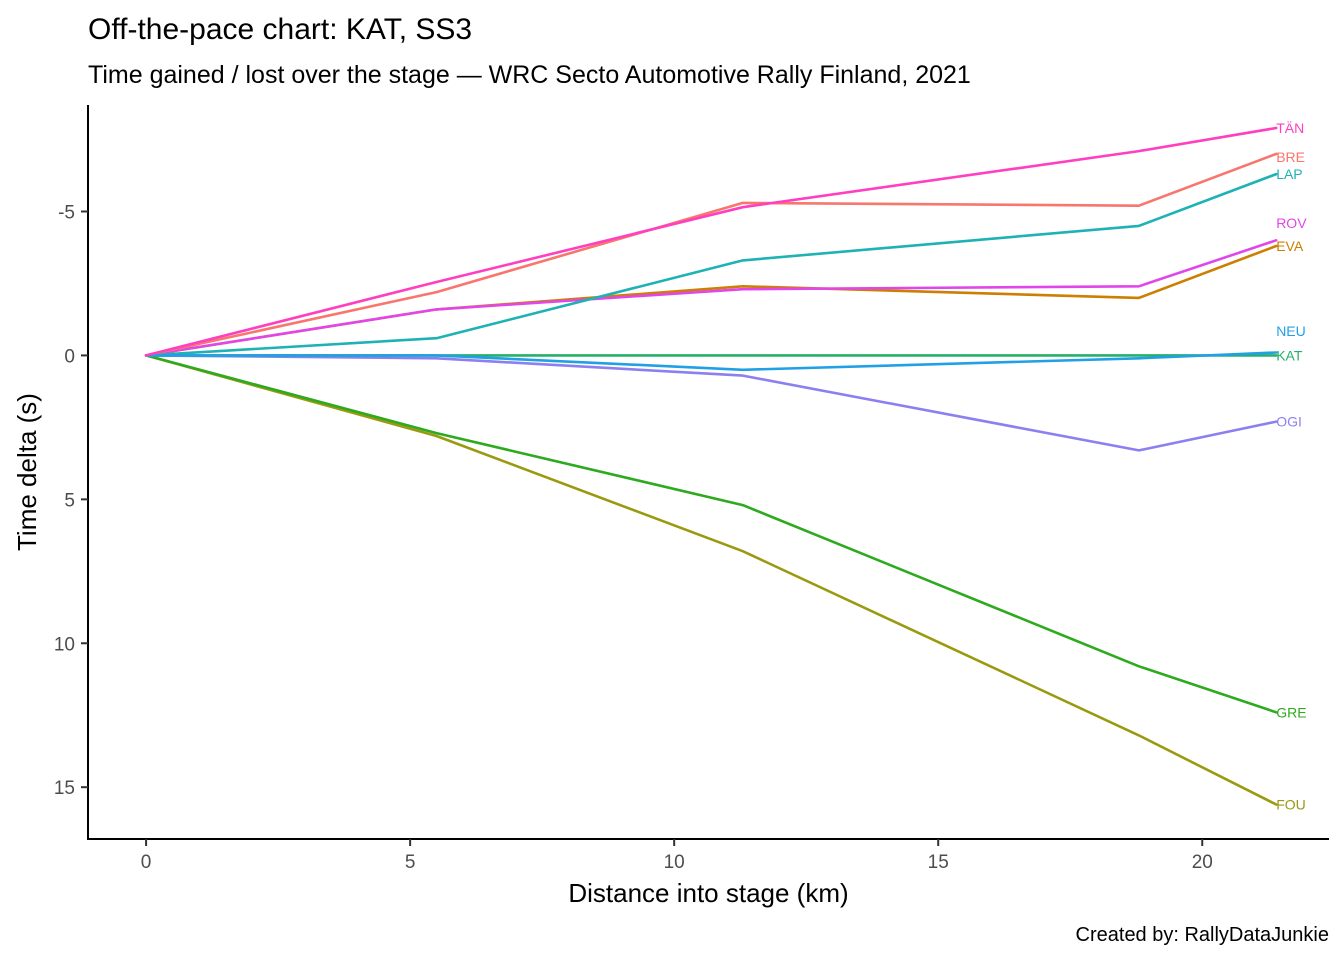 The width and height of the screenshot is (1344, 960). Describe the element at coordinates (711, 361) in the screenshot. I see `series-line-neu` at that location.